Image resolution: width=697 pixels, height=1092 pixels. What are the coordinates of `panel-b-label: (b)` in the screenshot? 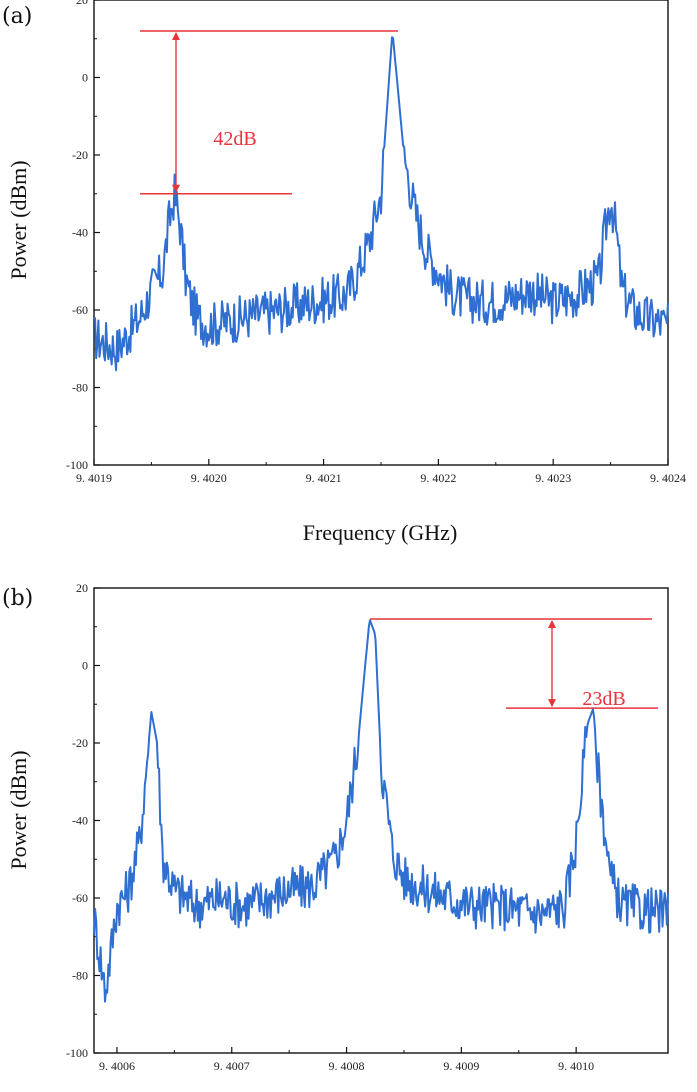 It's located at (17, 598).